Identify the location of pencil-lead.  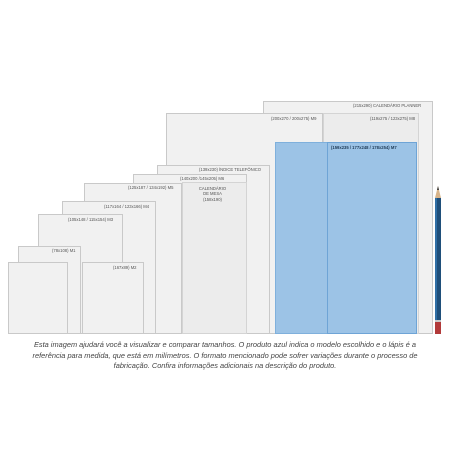
(438, 188).